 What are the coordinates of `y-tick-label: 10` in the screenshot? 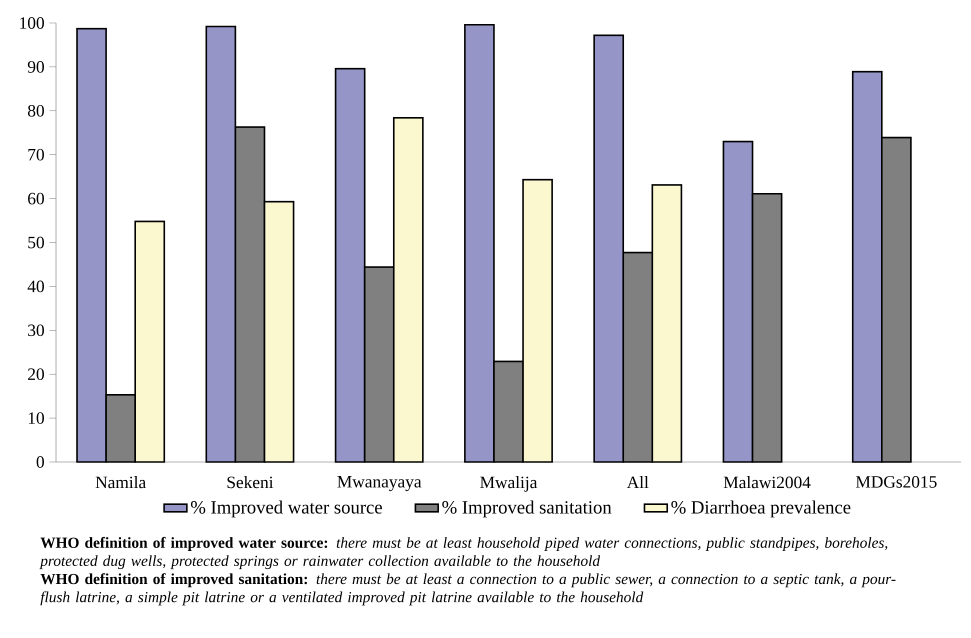 It's located at (36, 418).